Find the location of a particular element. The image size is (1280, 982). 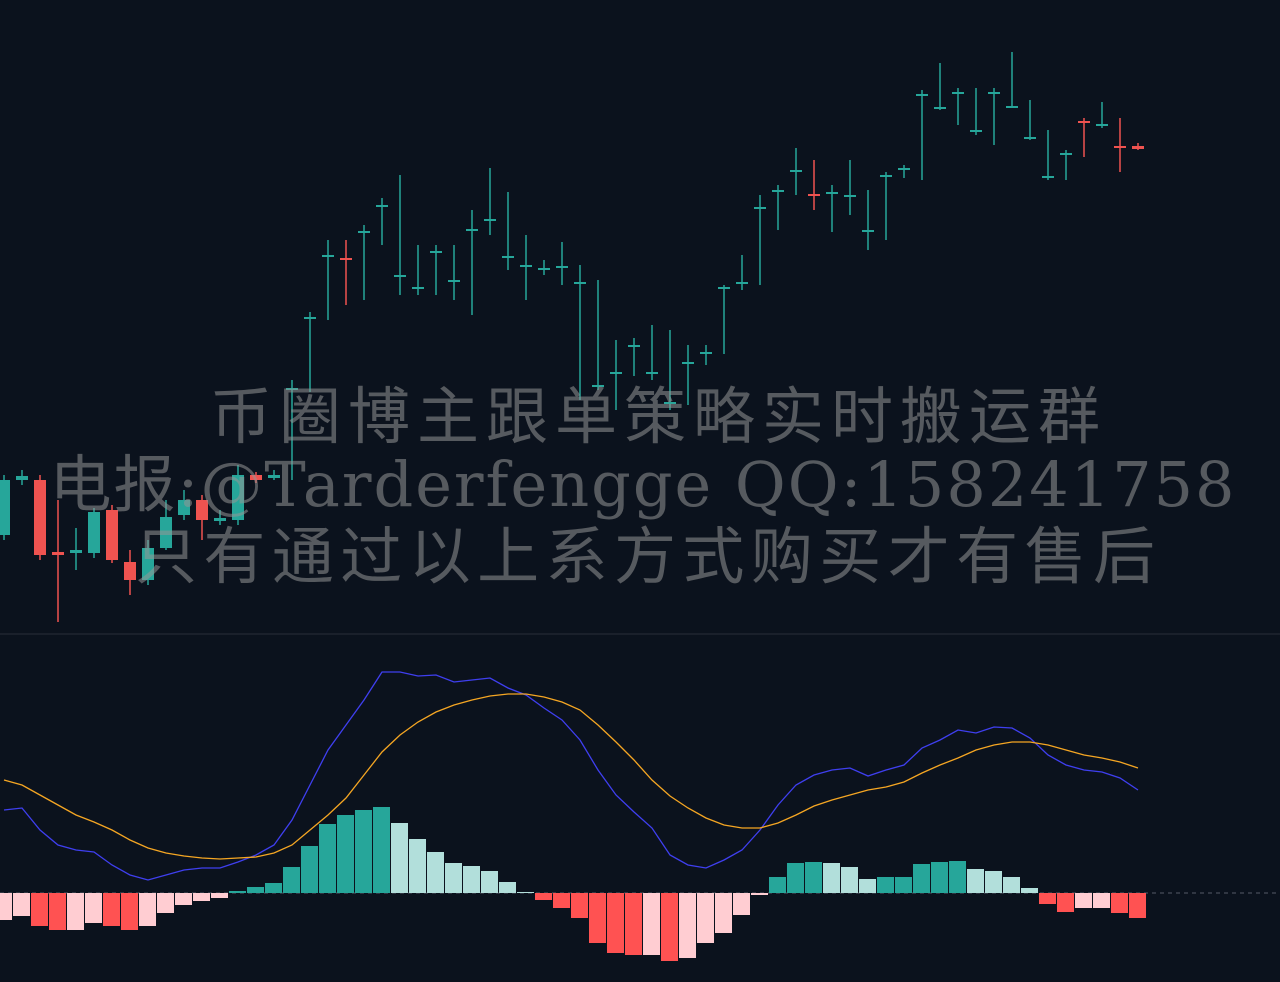

watermark-line: 币圈博主跟单策略实时搬运群 is located at coordinates (655, 416).